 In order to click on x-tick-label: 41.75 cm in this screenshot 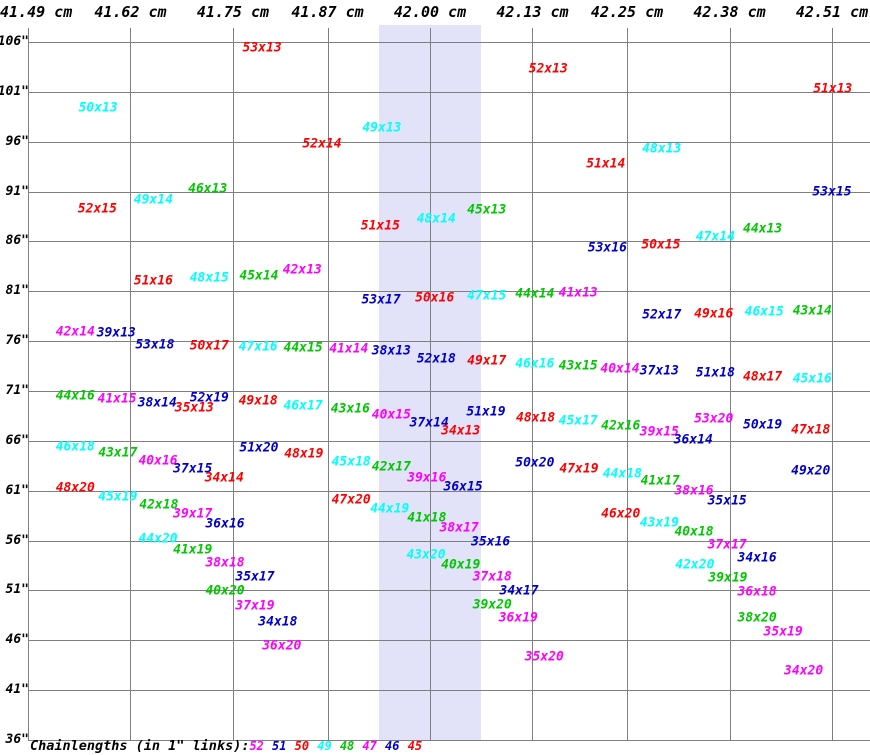, I will do `click(233, 12)`.